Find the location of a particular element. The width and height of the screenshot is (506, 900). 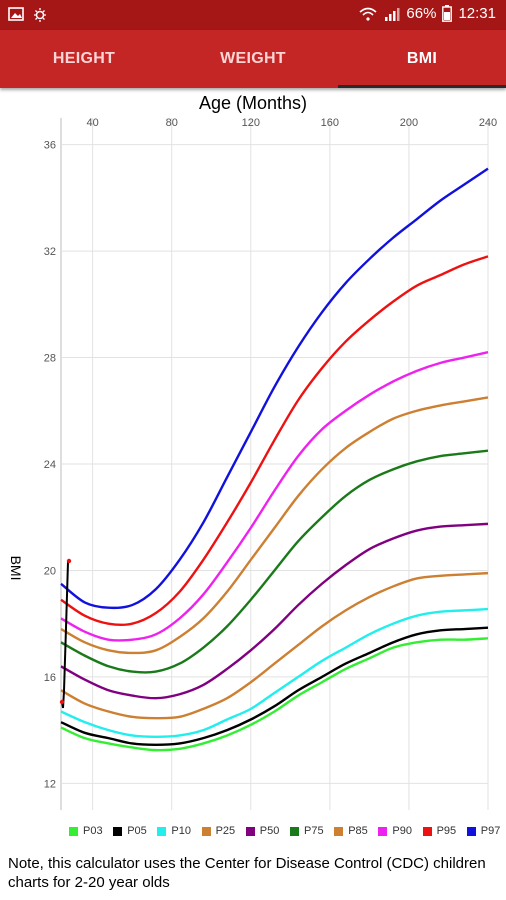

legend-item-p90: P90 is located at coordinates (395, 831).